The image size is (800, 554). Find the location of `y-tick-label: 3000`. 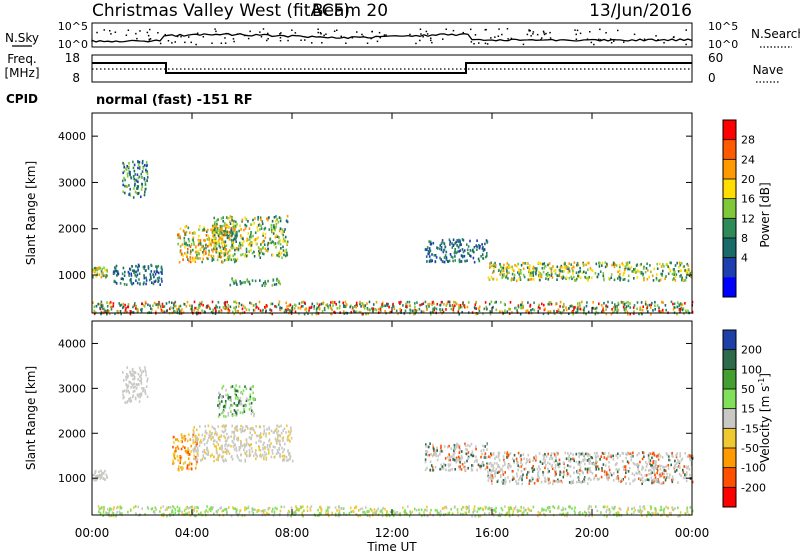

y-tick-label: 3000 is located at coordinates (72, 388).